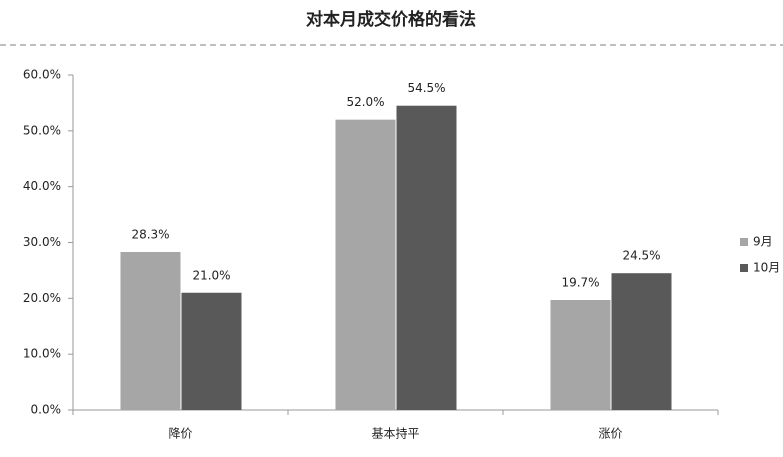  I want to click on legend-label: 10月, so click(766, 268).